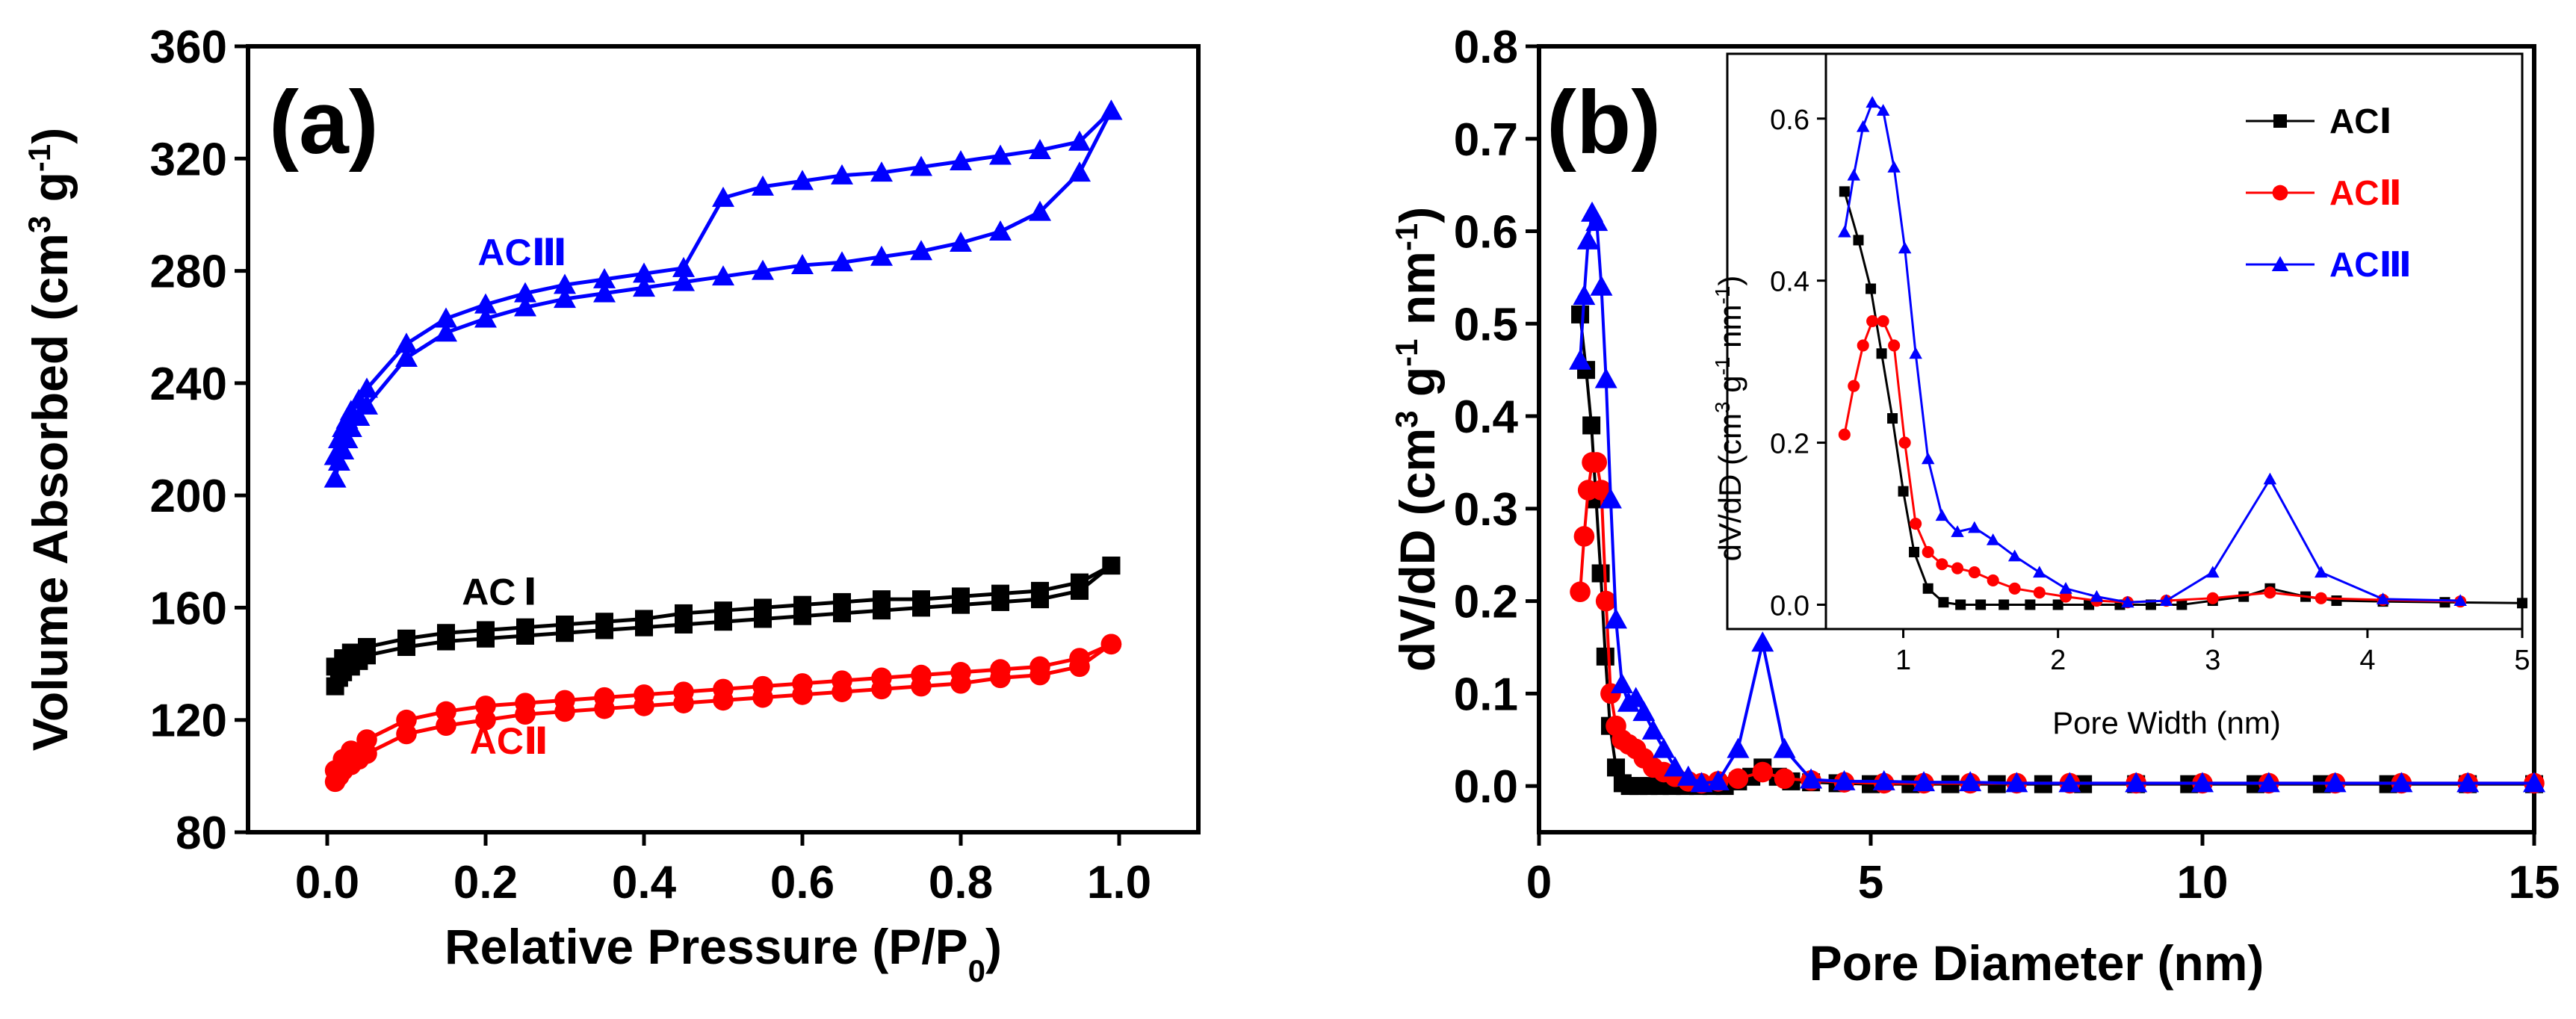  Describe the element at coordinates (802, 882) in the screenshot. I see `x-tick-label: 0.6` at that location.